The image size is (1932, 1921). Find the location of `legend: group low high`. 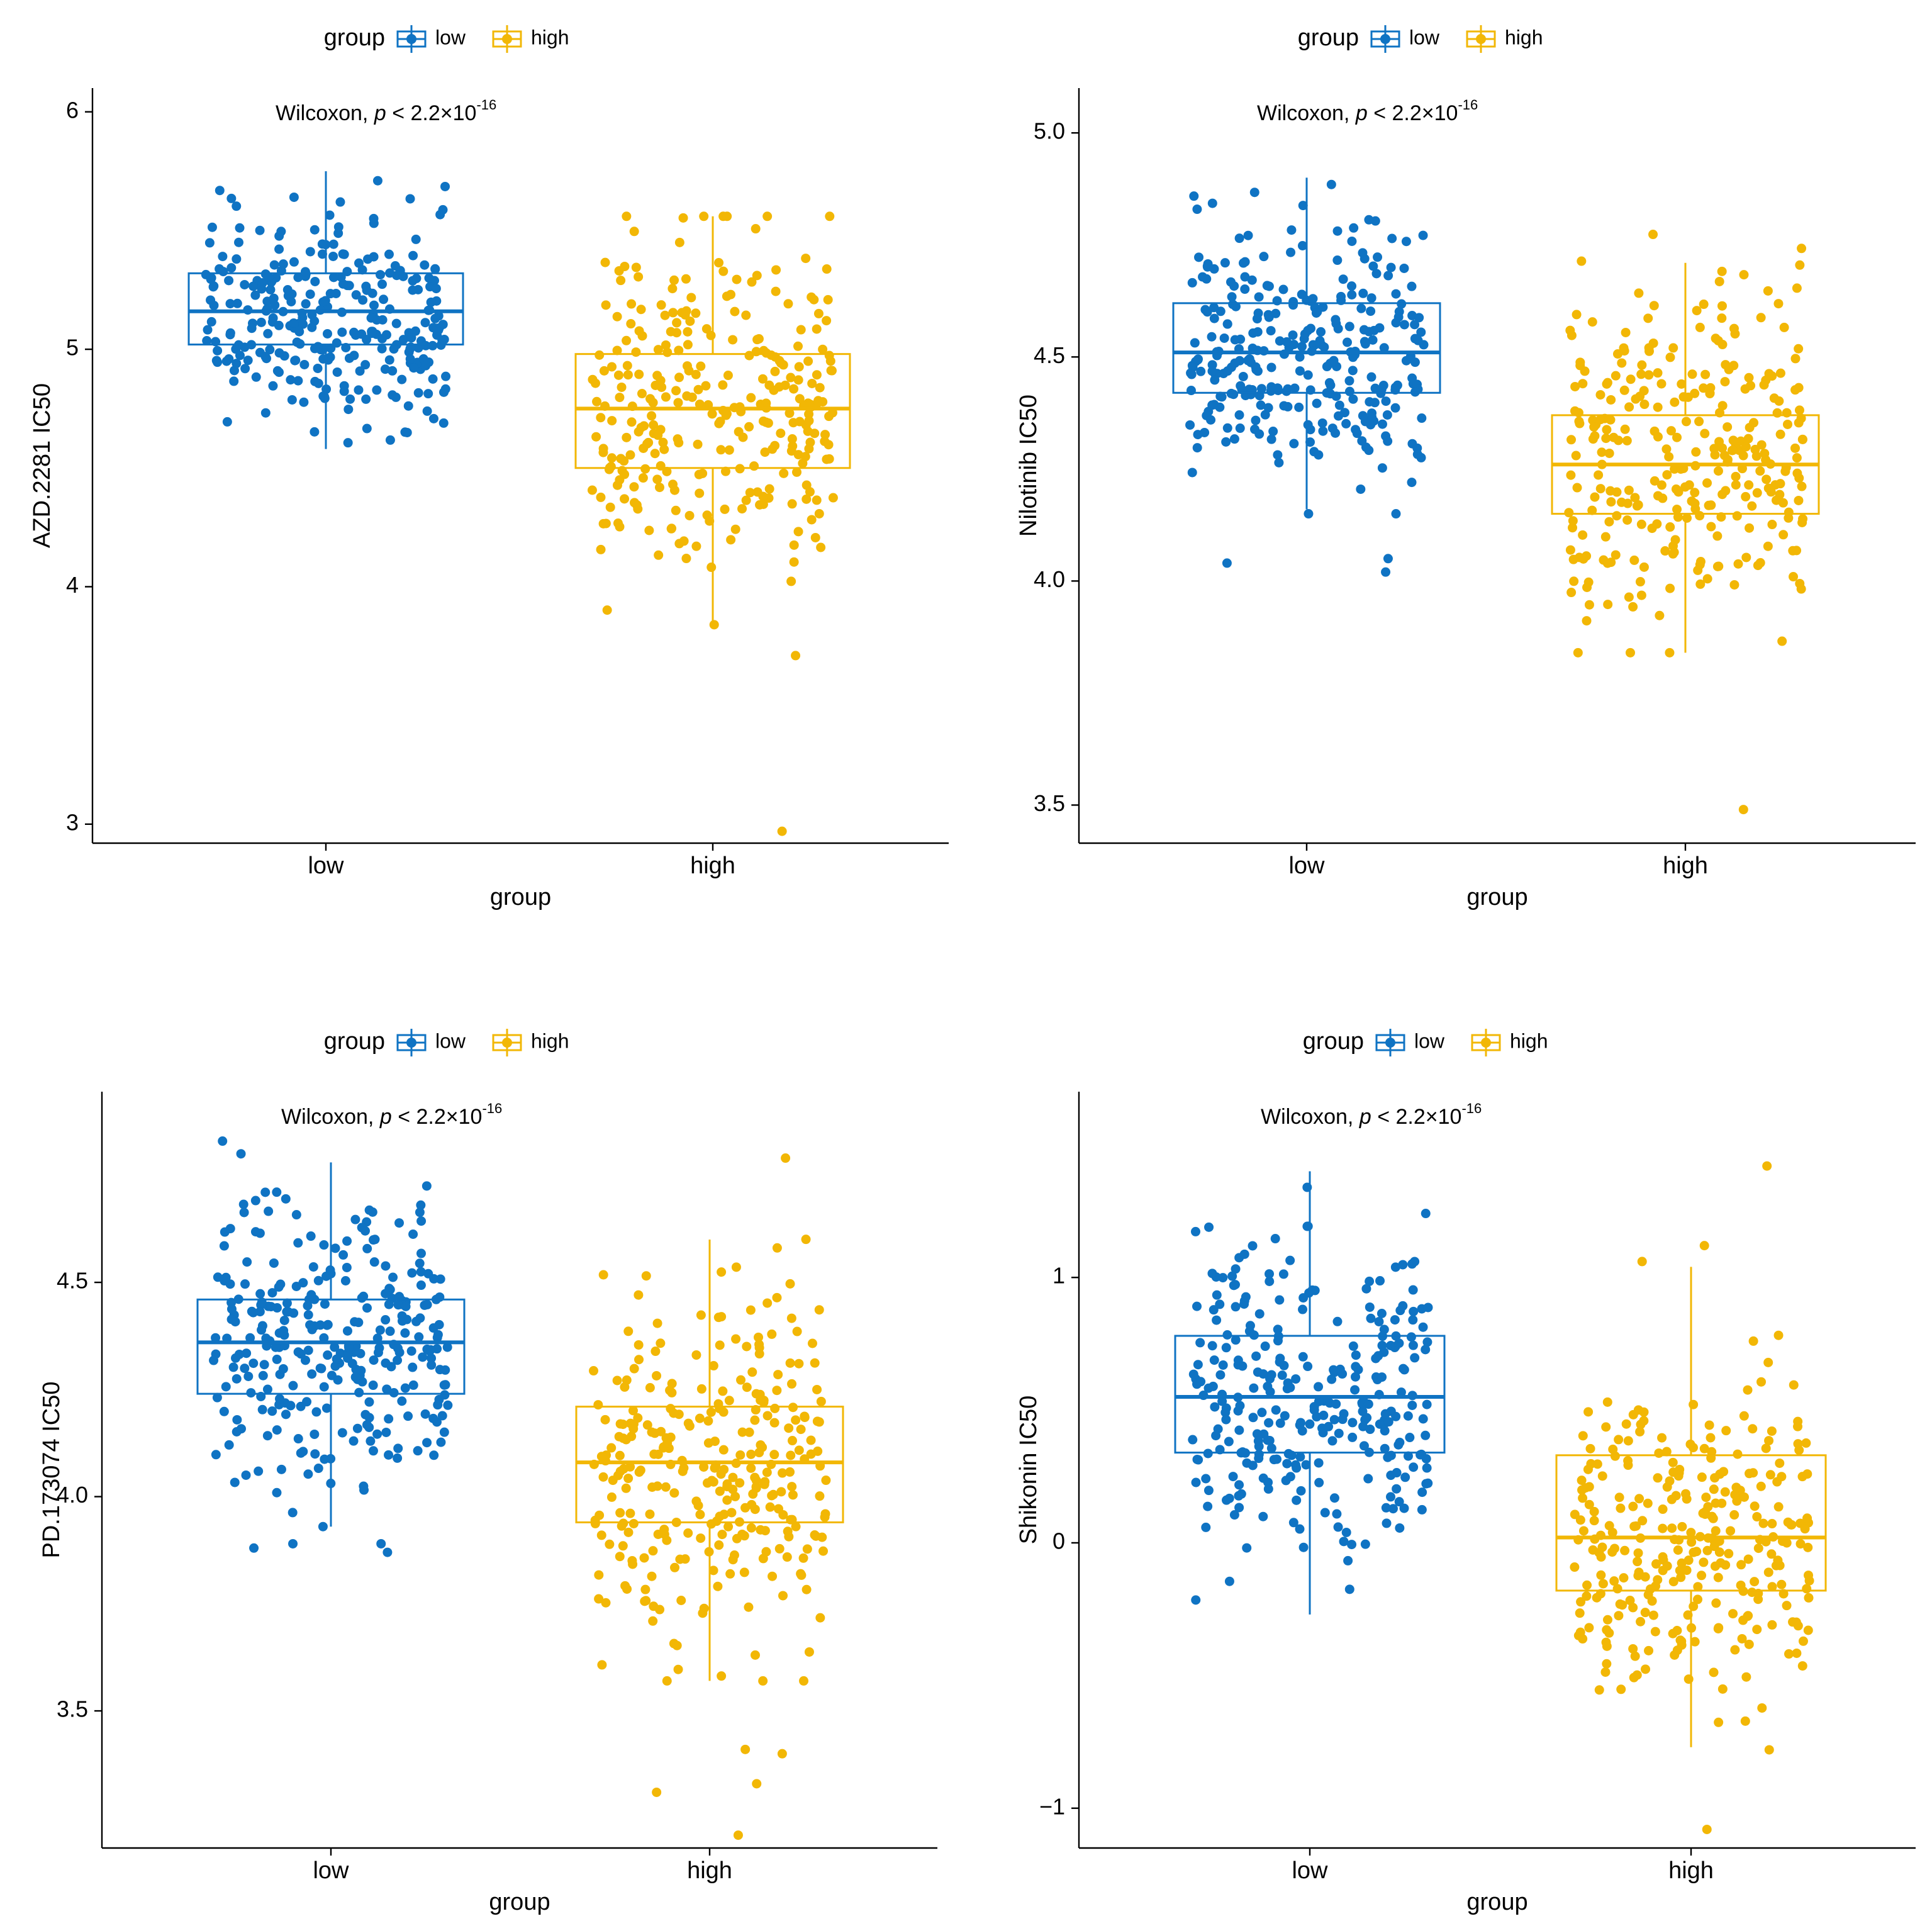

legend: group low high is located at coordinates (1425, 1042).